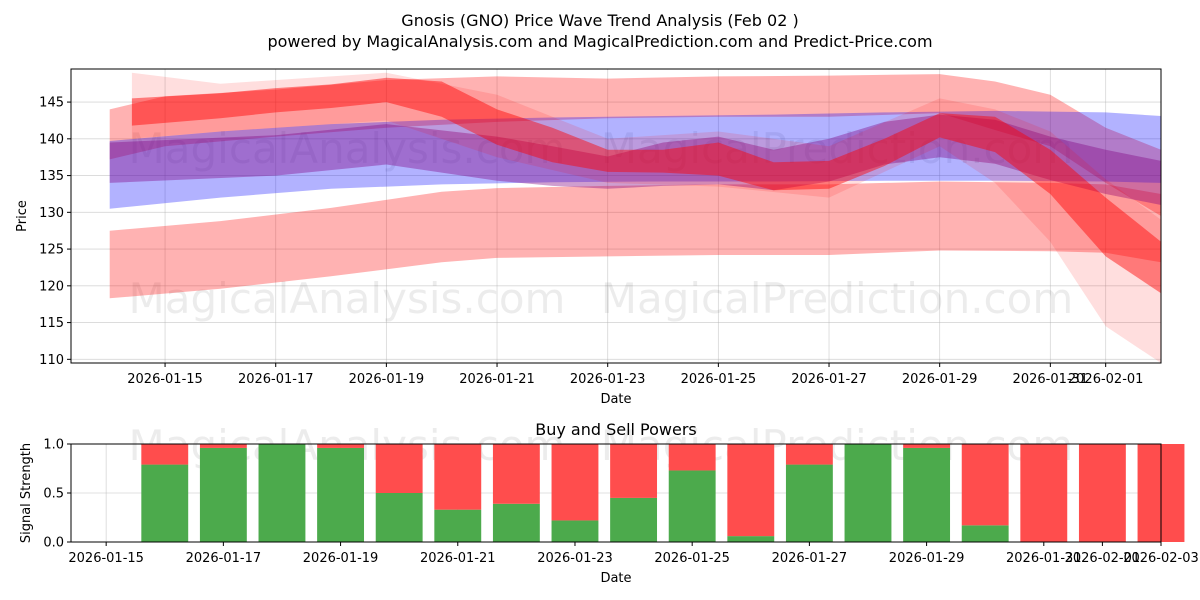 The height and width of the screenshot is (600, 1200). What do you see at coordinates (497, 379) in the screenshot?
I see `price-x-tick-label: 2026-01-21` at bounding box center [497, 379].